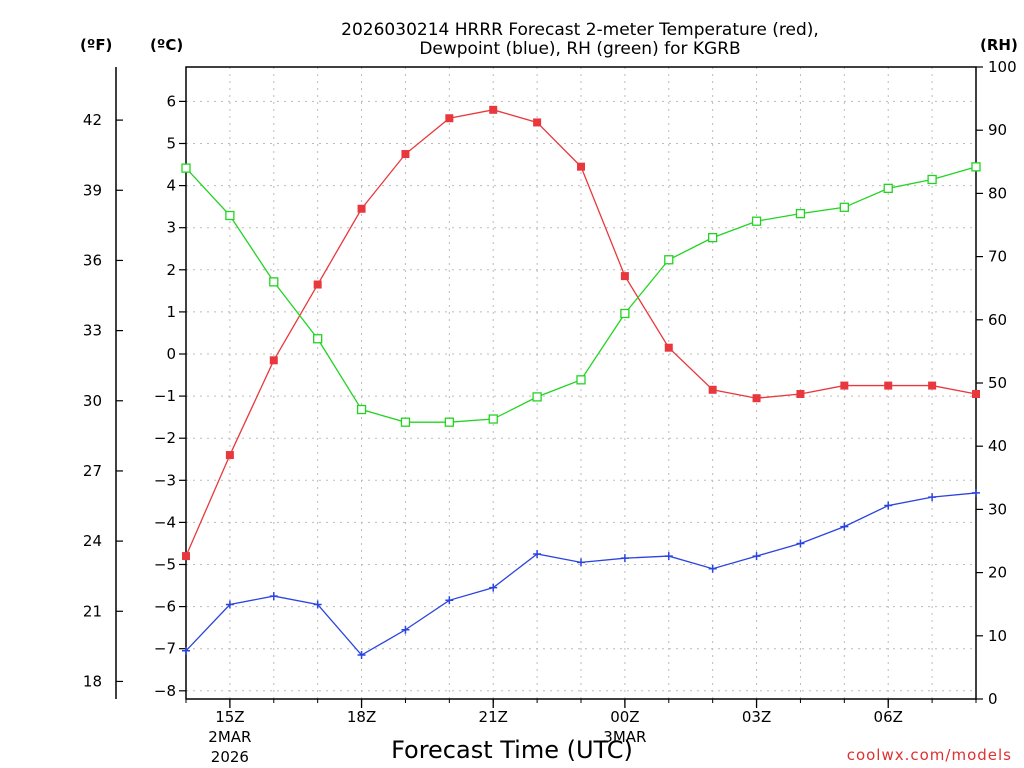 This screenshot has width=1024, height=768. I want to click on rh-tick-label: 50, so click(997, 383).